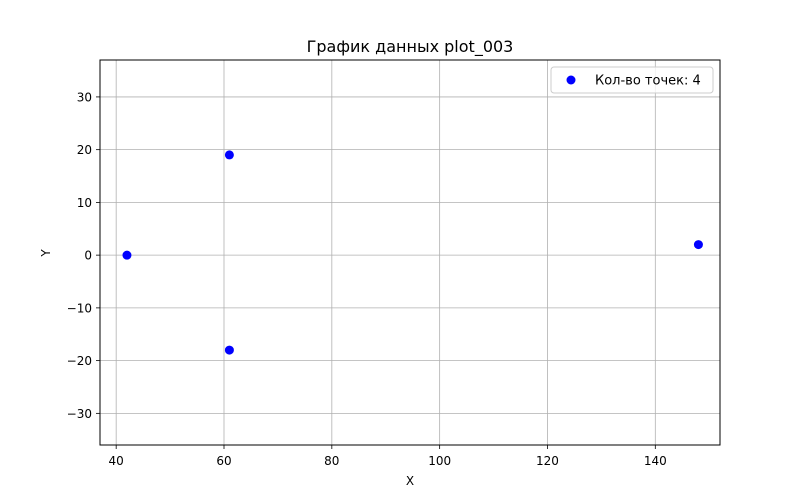 The image size is (800, 504). I want to click on y-tick-label: 30, so click(84, 97).